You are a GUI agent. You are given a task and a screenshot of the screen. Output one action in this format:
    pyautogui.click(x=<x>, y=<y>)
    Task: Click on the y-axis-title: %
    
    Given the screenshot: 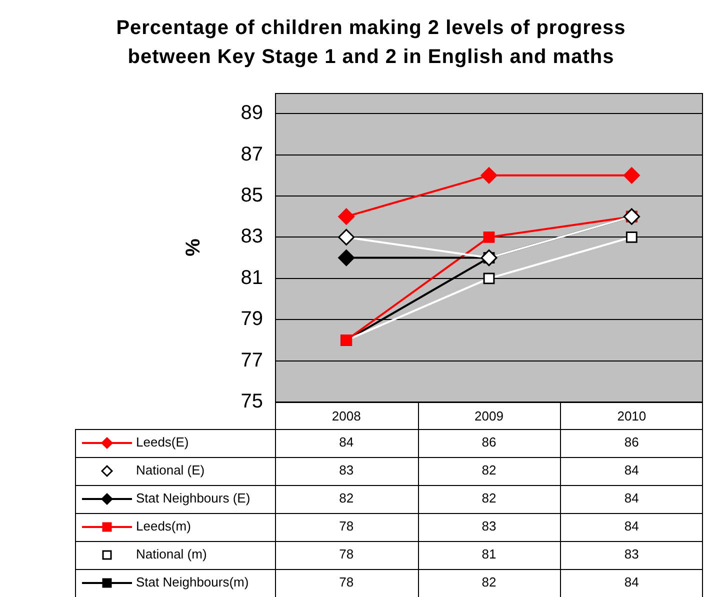 What is the action you would take?
    pyautogui.click(x=193, y=247)
    